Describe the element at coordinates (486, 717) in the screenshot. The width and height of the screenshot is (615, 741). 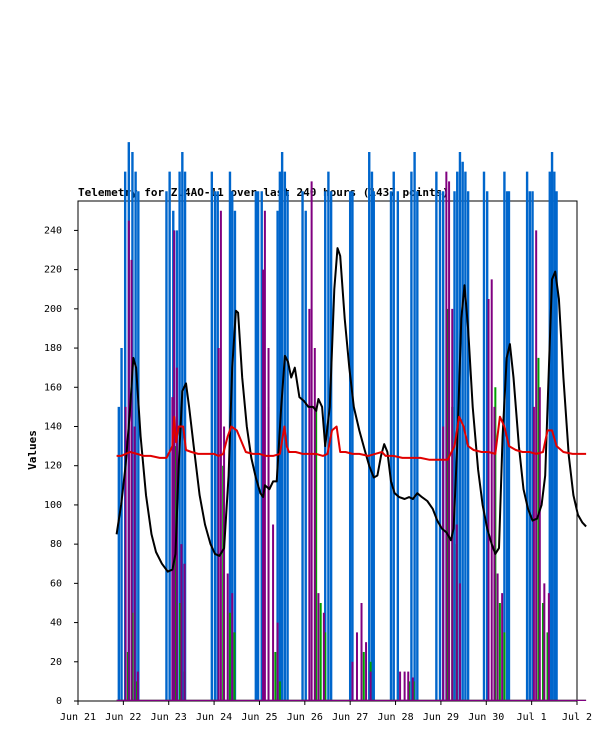
I see `x-tick-label: Jun 30` at that location.